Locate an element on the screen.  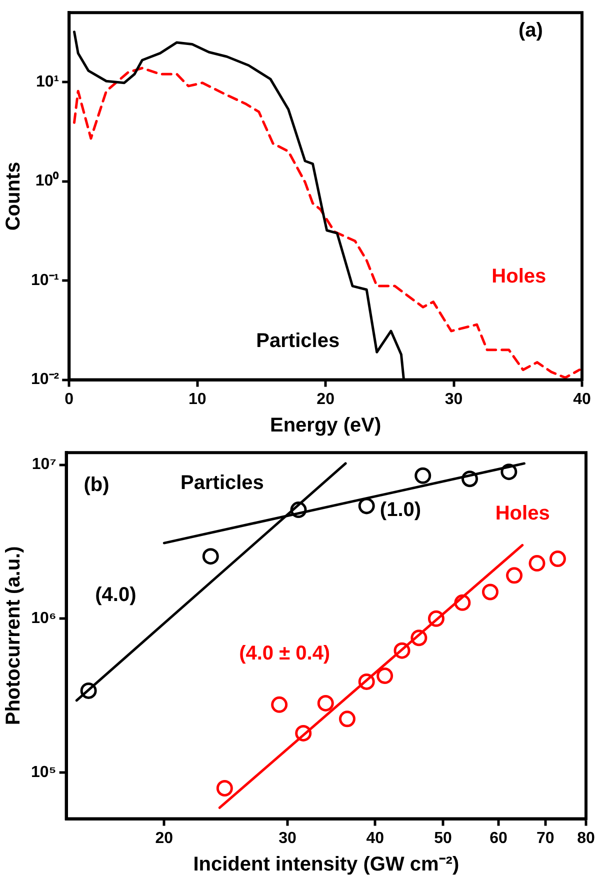
x-tick-label: 60 is located at coordinates (499, 838).